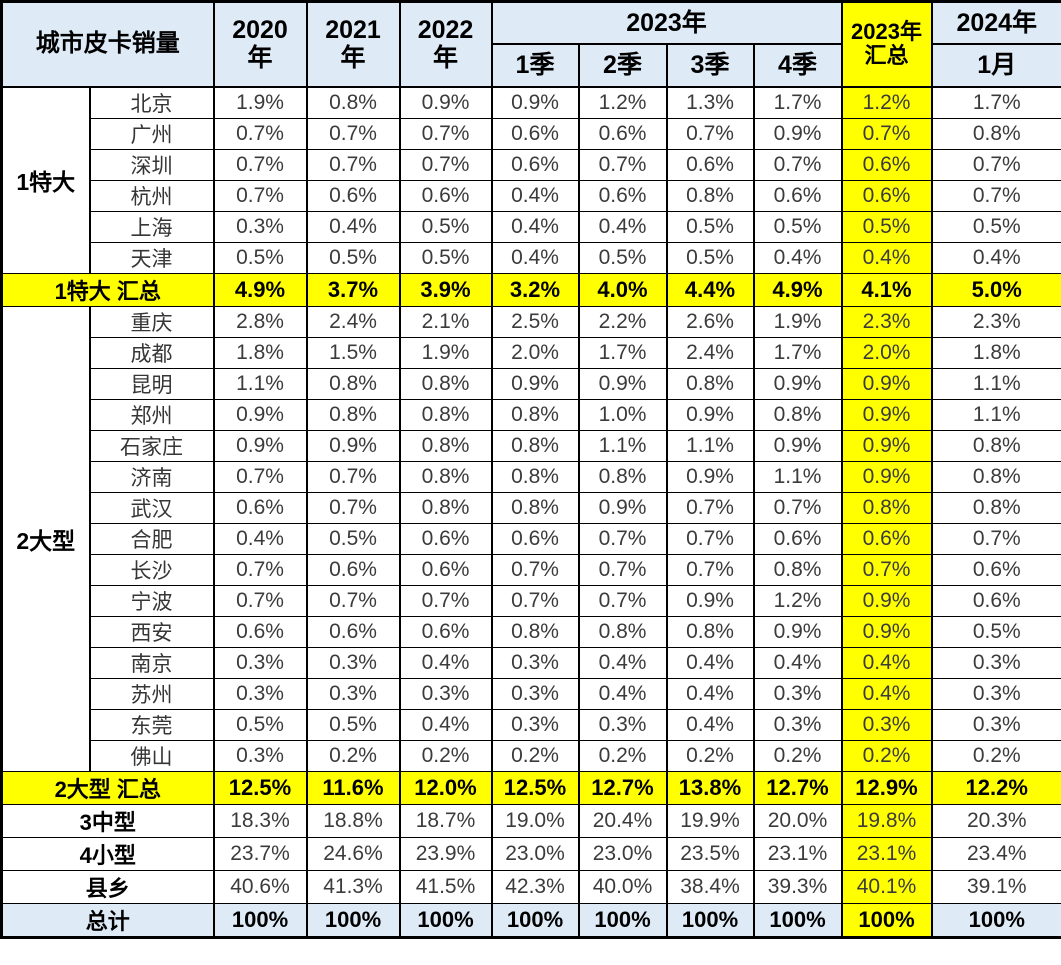  What do you see at coordinates (622, 65) in the screenshot?
I see `col-header-q2: 2季` at bounding box center [622, 65].